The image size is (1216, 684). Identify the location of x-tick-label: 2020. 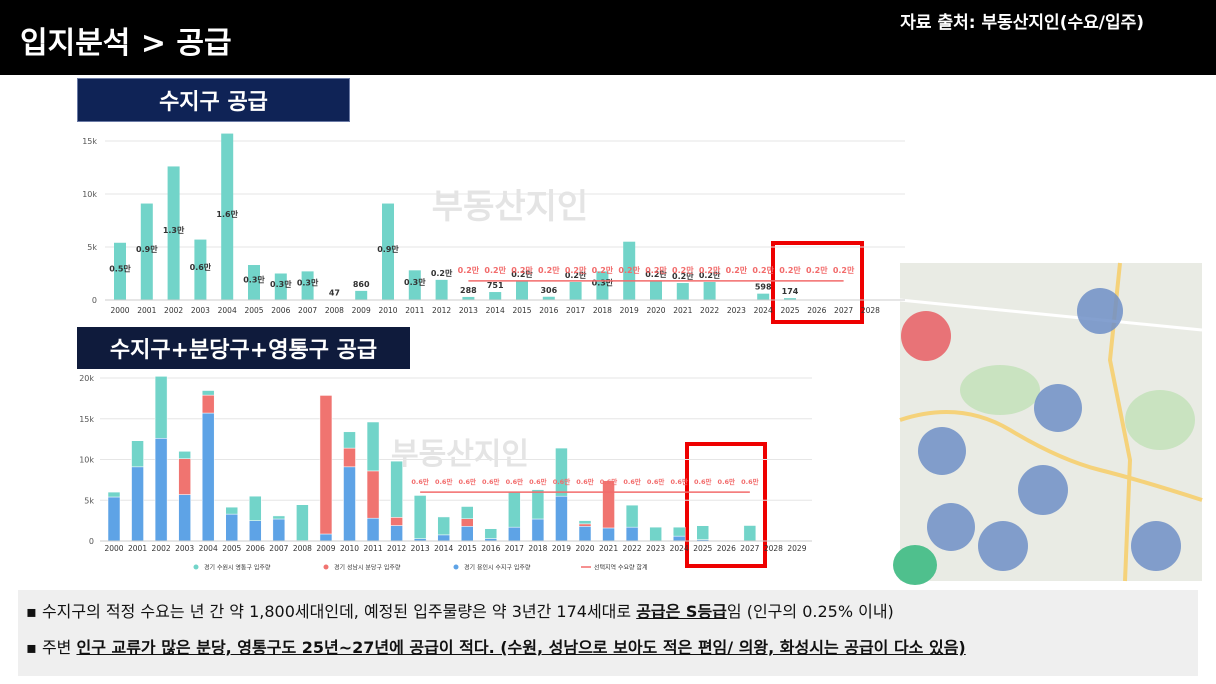
(655, 310).